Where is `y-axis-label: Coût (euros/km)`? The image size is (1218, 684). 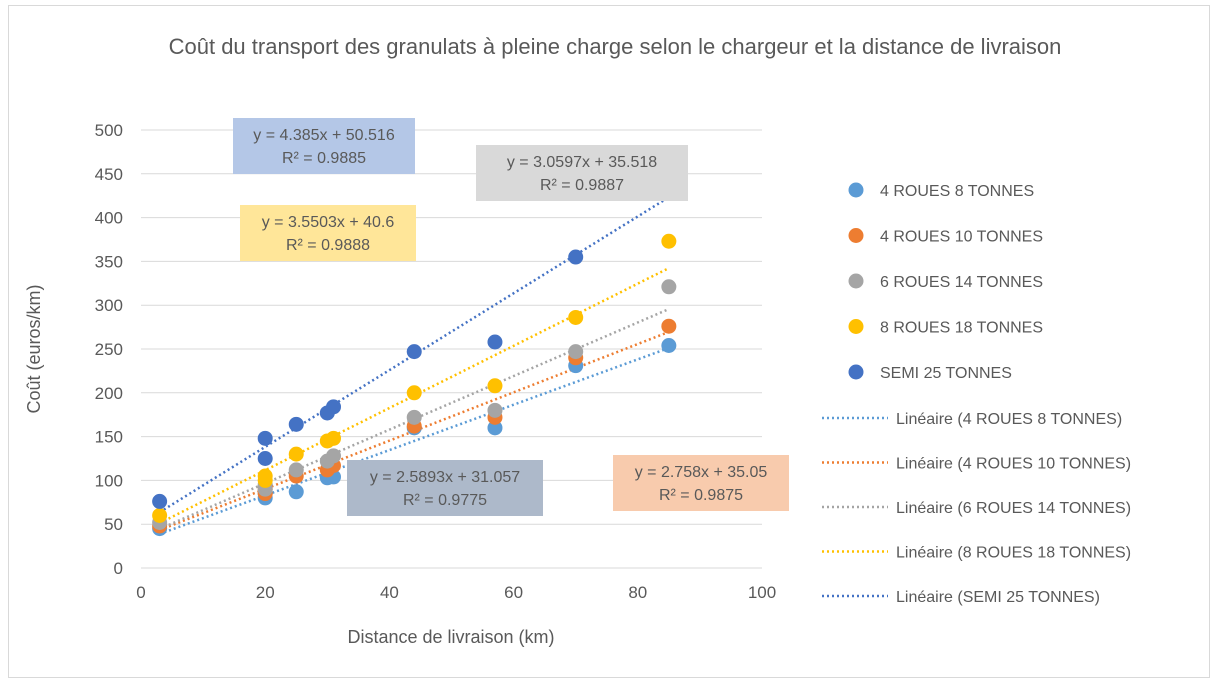
y-axis-label: Coût (euros/km) is located at coordinates (34, 348).